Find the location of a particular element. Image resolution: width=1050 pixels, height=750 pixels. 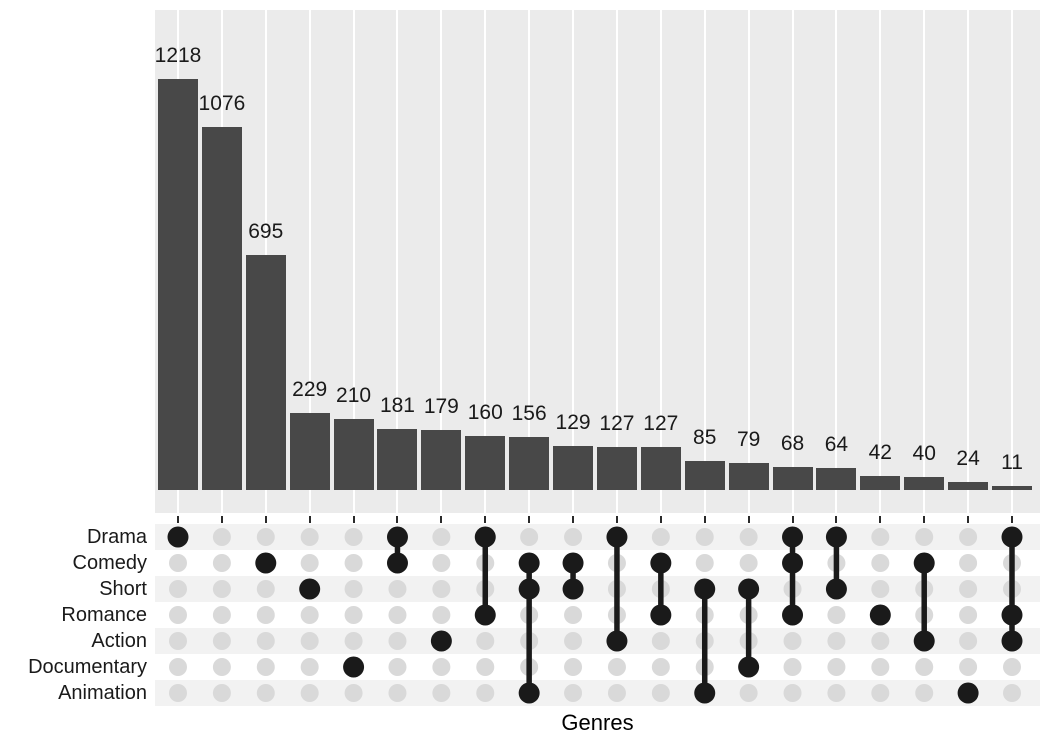

bar-value-label: 210 is located at coordinates (354, 396).